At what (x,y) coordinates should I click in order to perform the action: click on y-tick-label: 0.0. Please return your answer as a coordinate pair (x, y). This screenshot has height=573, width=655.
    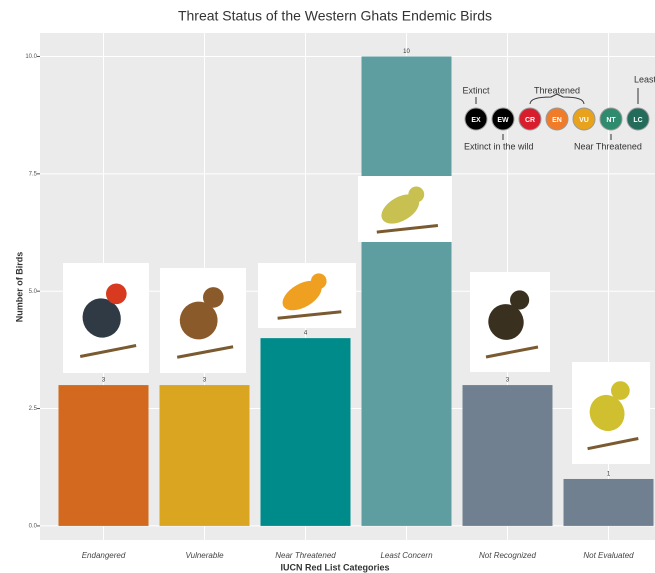
    Looking at the image, I should click on (33, 526).